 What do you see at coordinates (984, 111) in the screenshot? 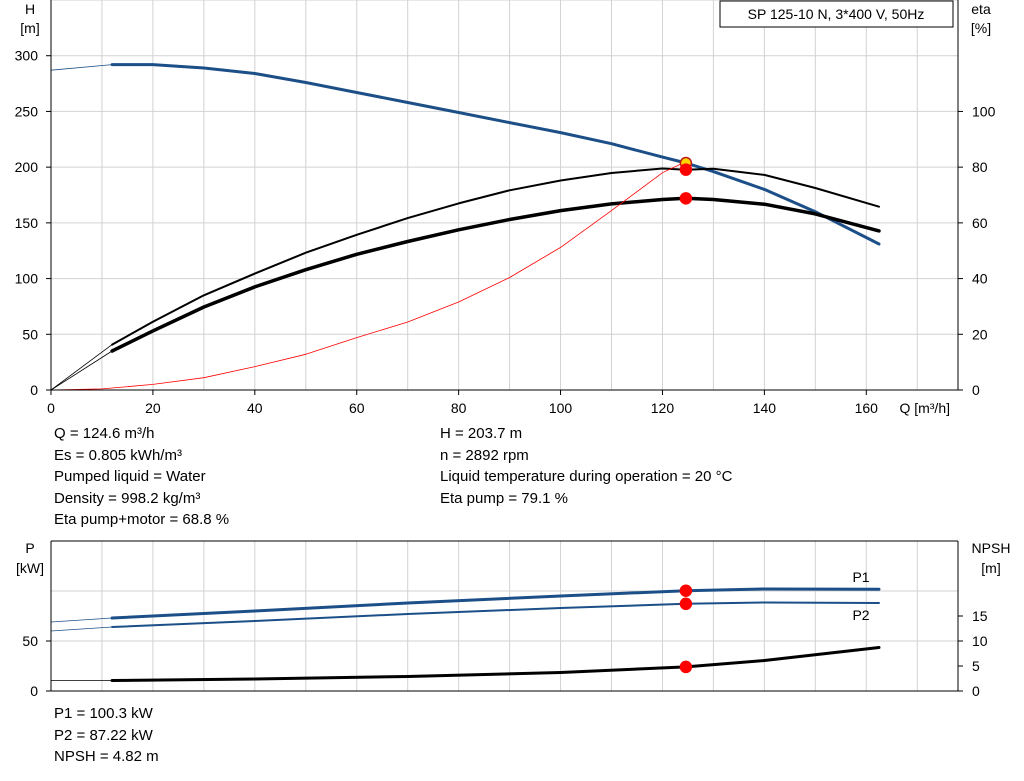
I see `y-tick-label-right: 100` at bounding box center [984, 111].